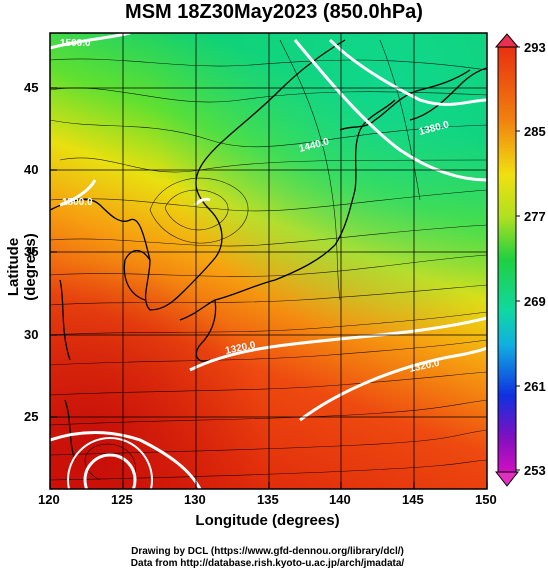 The width and height of the screenshot is (548, 573). What do you see at coordinates (535, 47) in the screenshot?
I see `colorbar-tick: 293` at bounding box center [535, 47].